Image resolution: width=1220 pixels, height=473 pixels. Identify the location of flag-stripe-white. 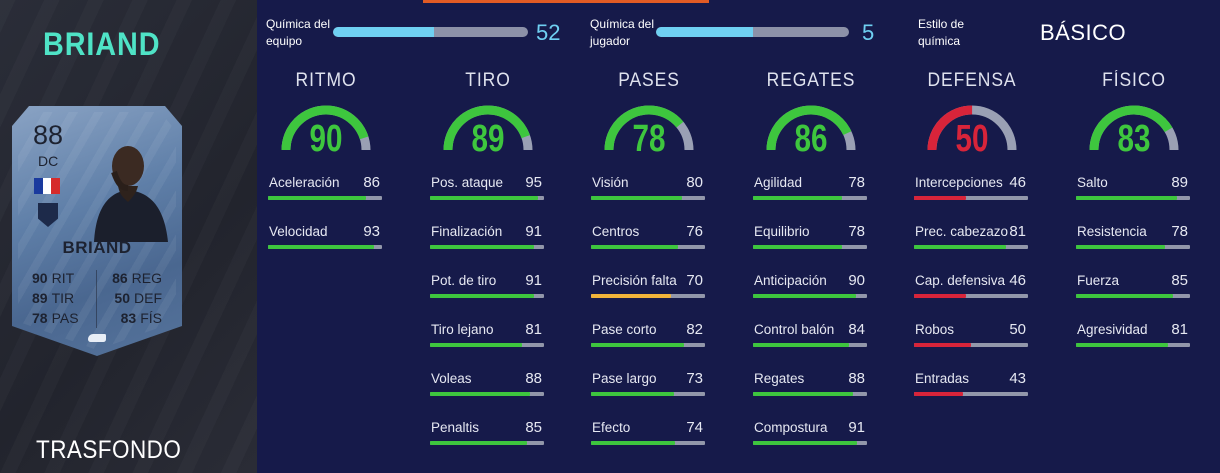
(47, 186).